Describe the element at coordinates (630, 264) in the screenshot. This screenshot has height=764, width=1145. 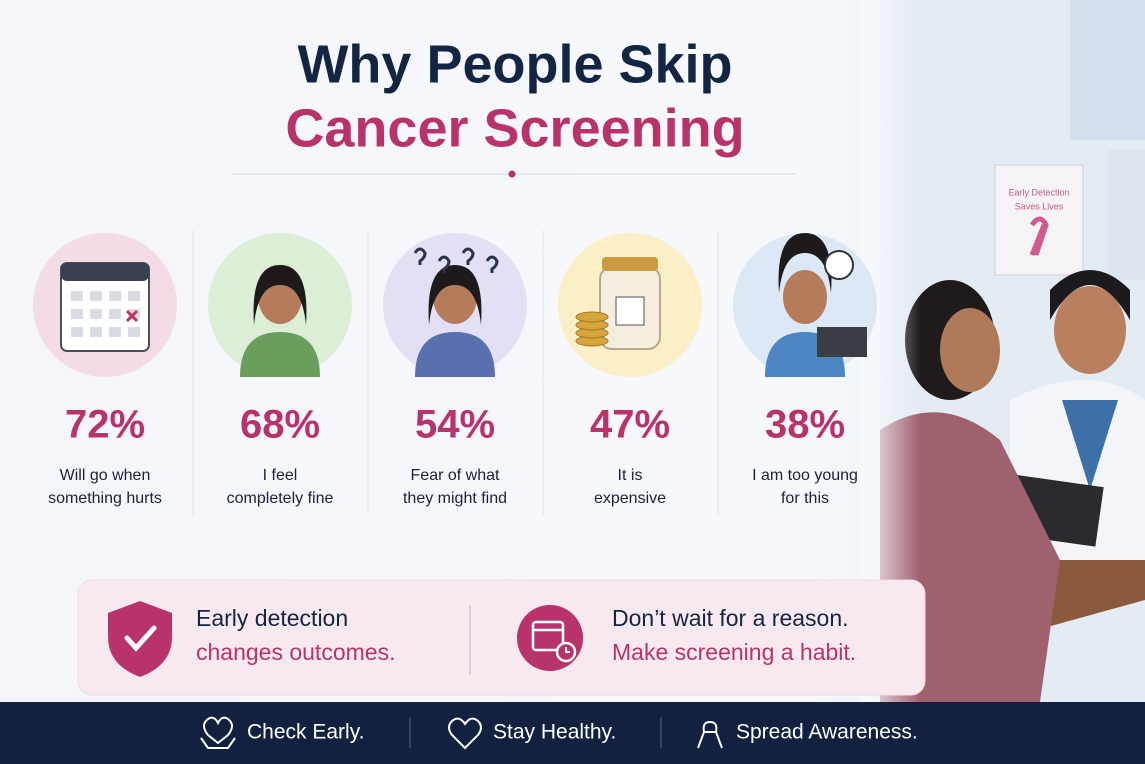
I see `jar-lid` at that location.